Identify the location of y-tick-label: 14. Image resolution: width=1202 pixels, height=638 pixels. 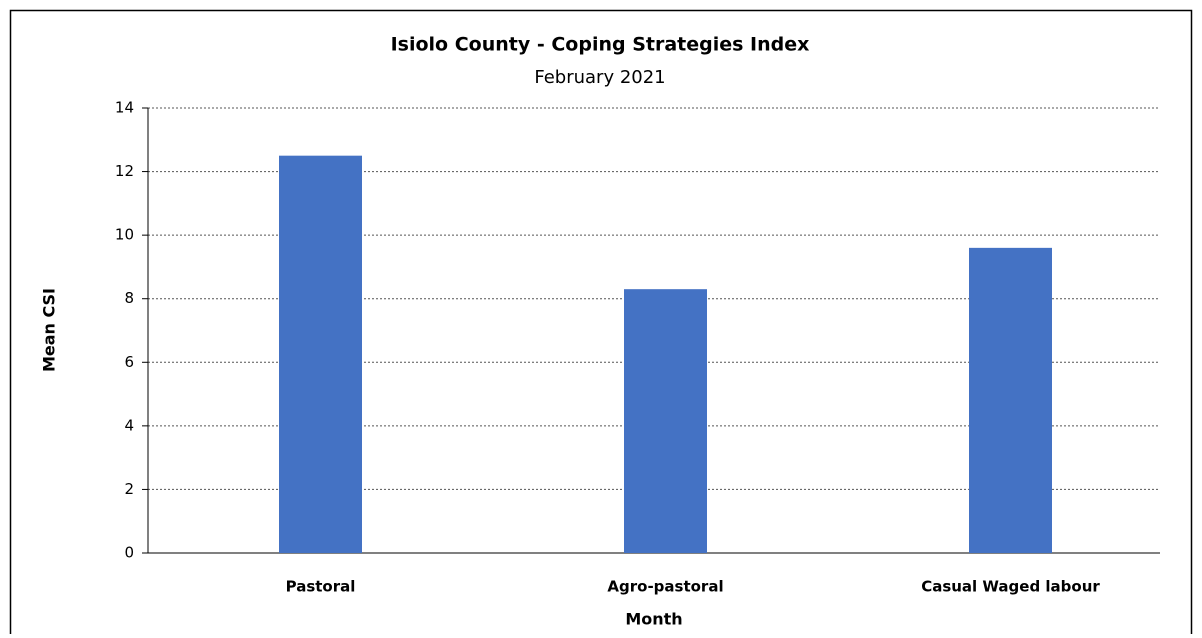
(124, 108).